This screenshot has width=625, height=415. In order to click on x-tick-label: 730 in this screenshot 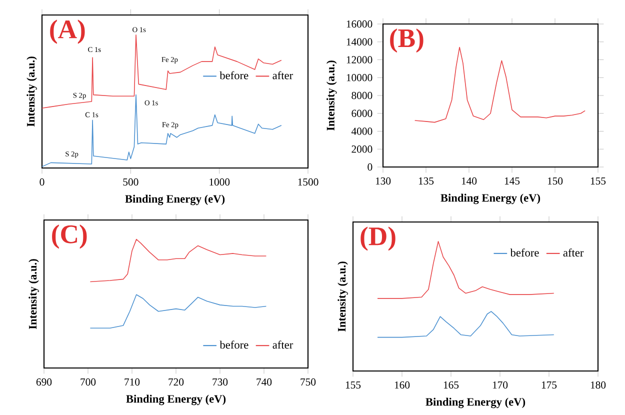, I will do `click(220, 382)`.